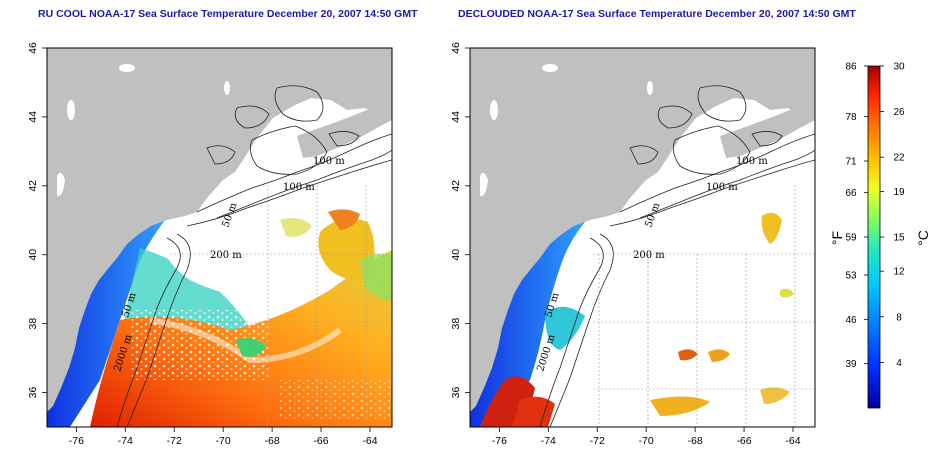 This screenshot has height=475, width=950. I want to click on right-lon-tick-label: -74, so click(548, 441).